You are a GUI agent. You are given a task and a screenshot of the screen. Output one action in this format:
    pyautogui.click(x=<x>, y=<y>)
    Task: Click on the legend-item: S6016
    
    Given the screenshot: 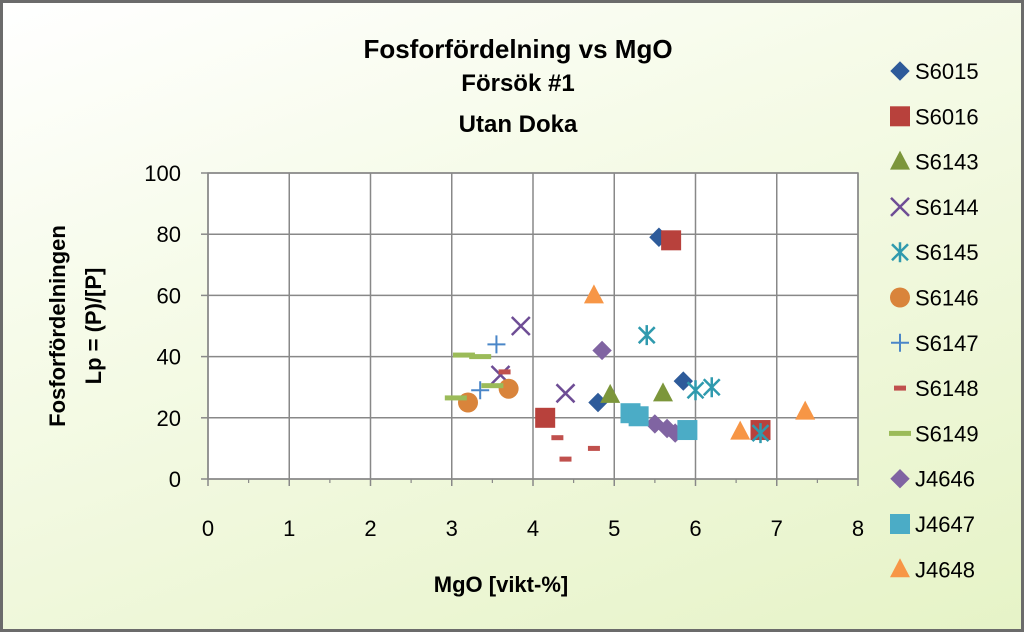 What is the action you would take?
    pyautogui.click(x=934, y=116)
    